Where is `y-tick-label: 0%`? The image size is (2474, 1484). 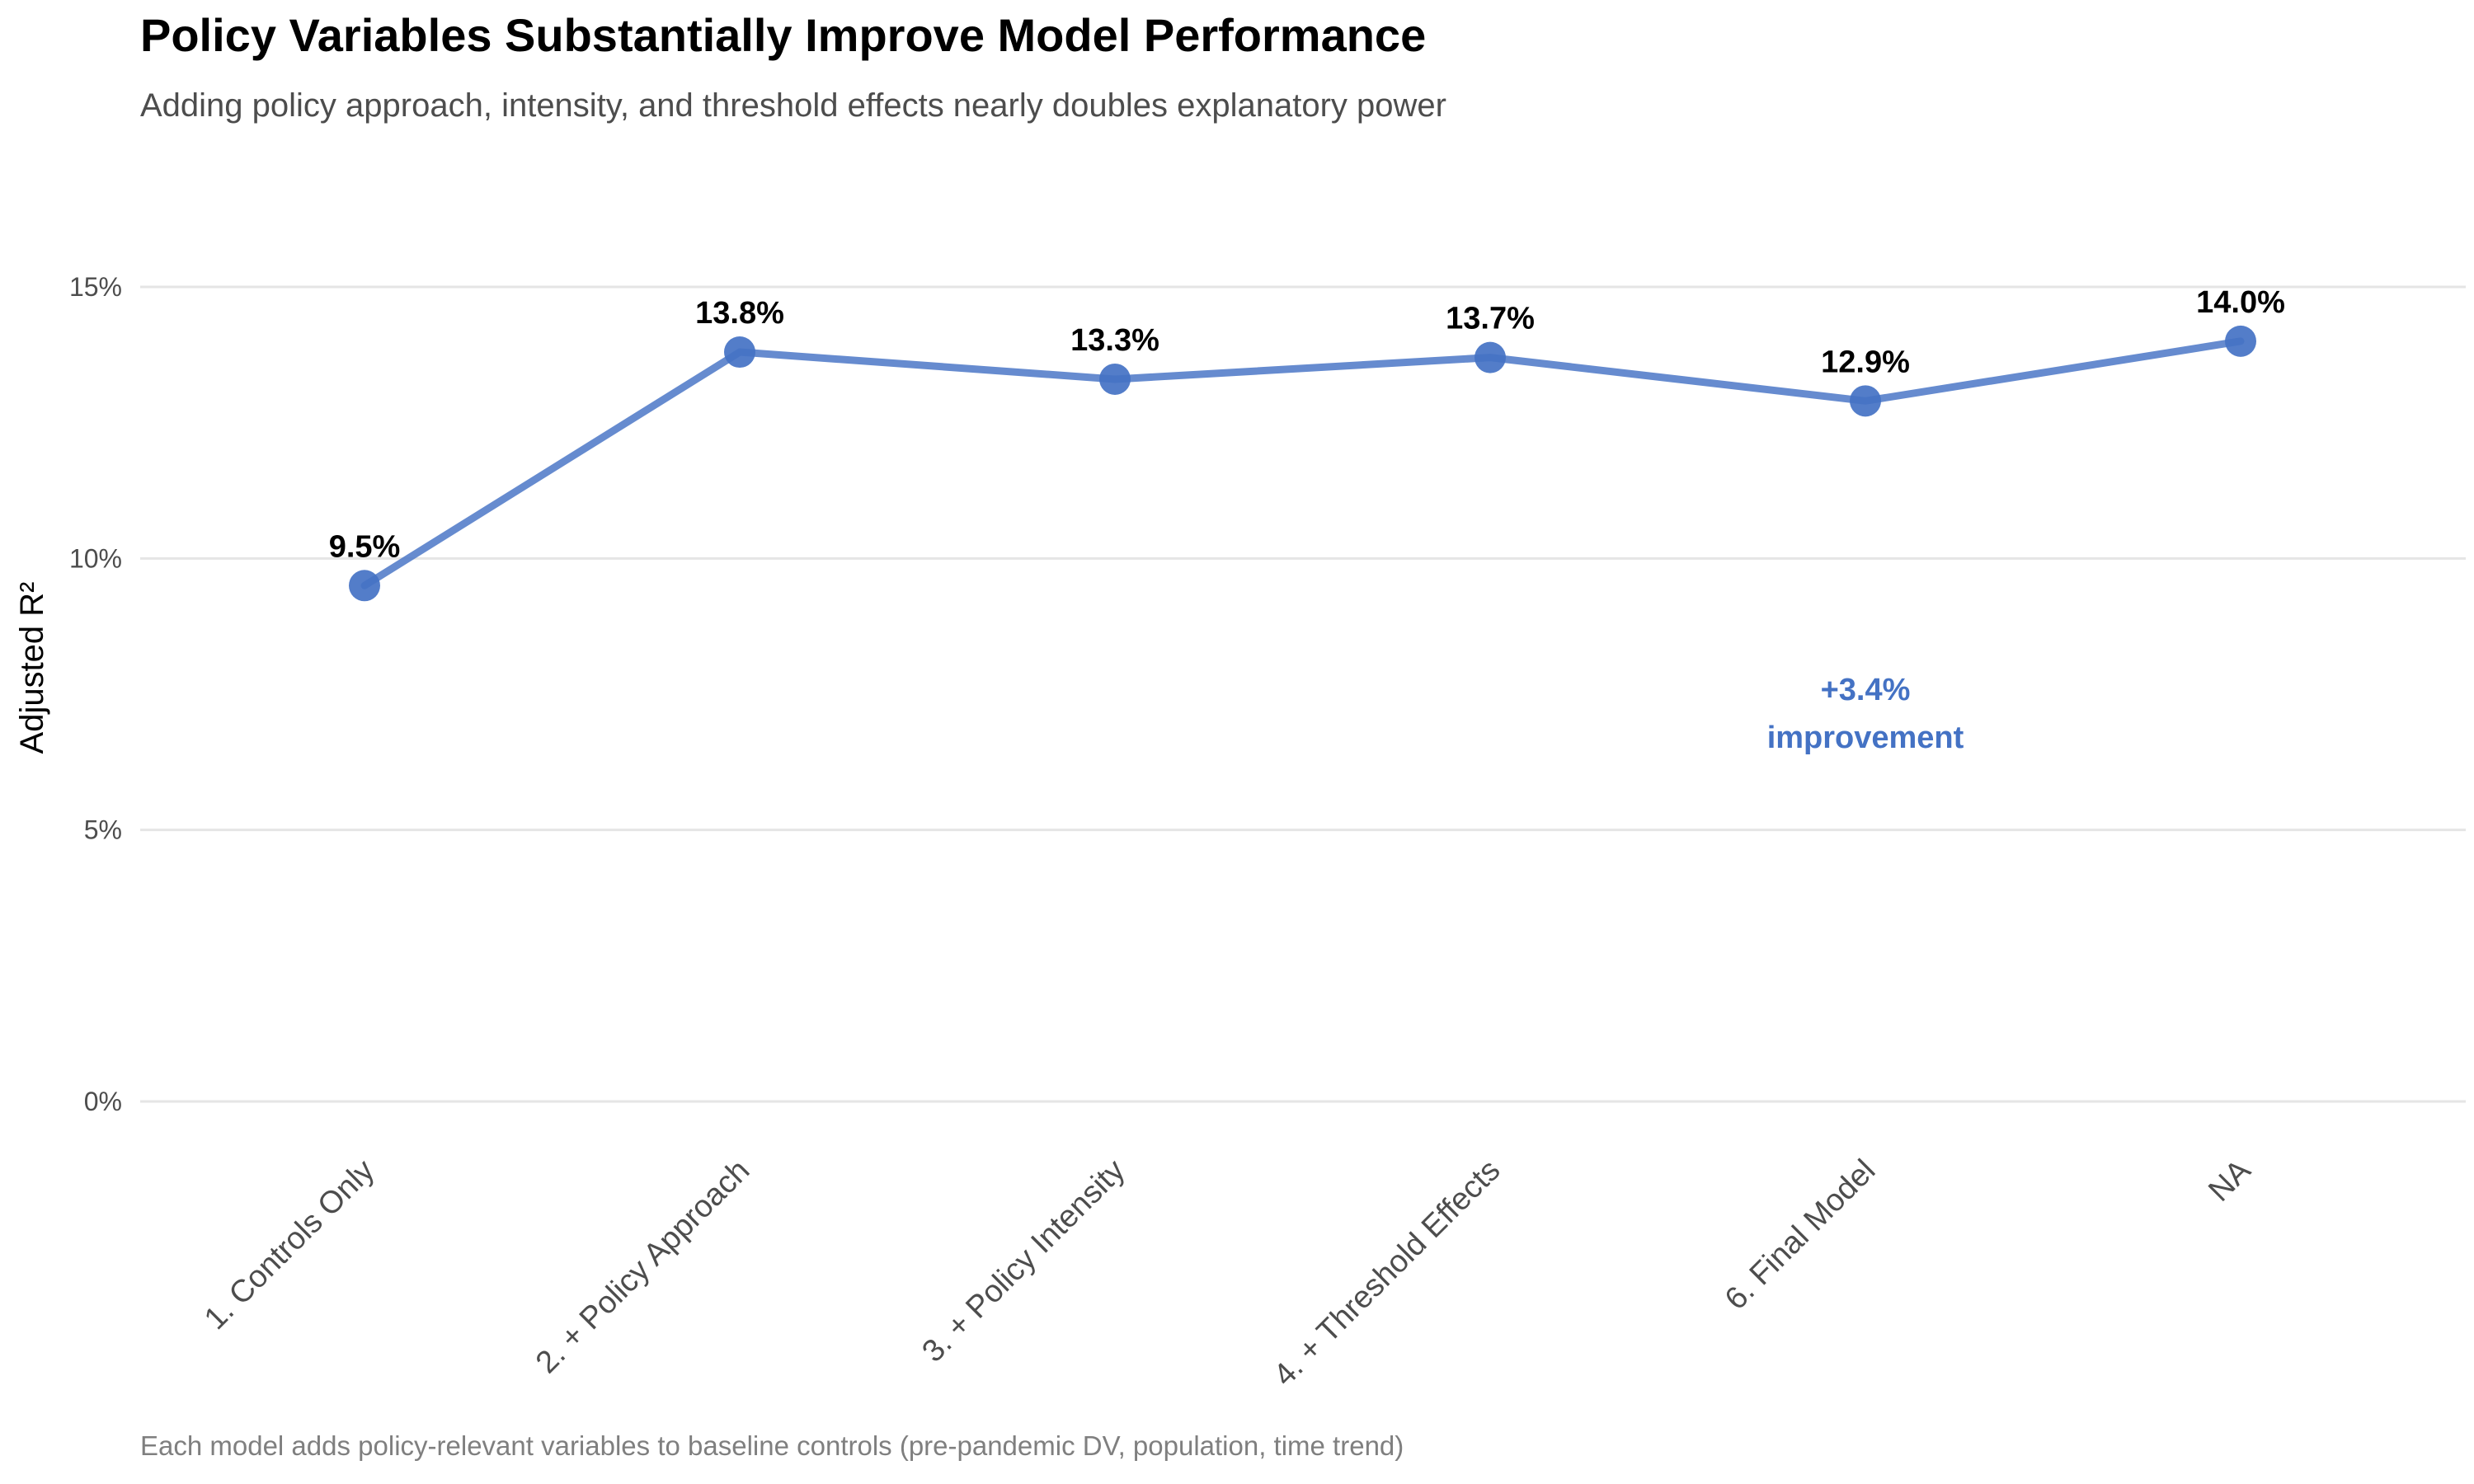
y-tick-label: 0% is located at coordinates (103, 1101).